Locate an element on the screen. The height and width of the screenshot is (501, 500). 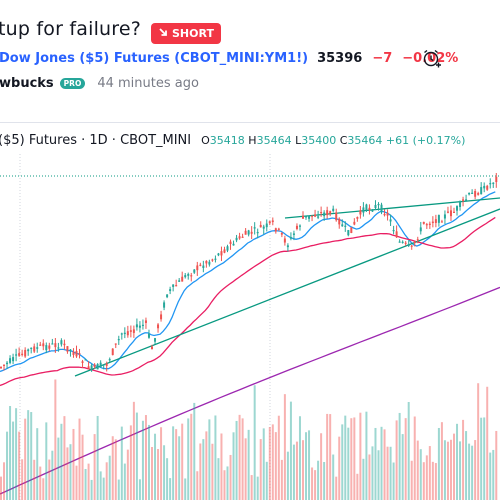
alarm-clock-plus-icon is located at coordinates (431, 58).